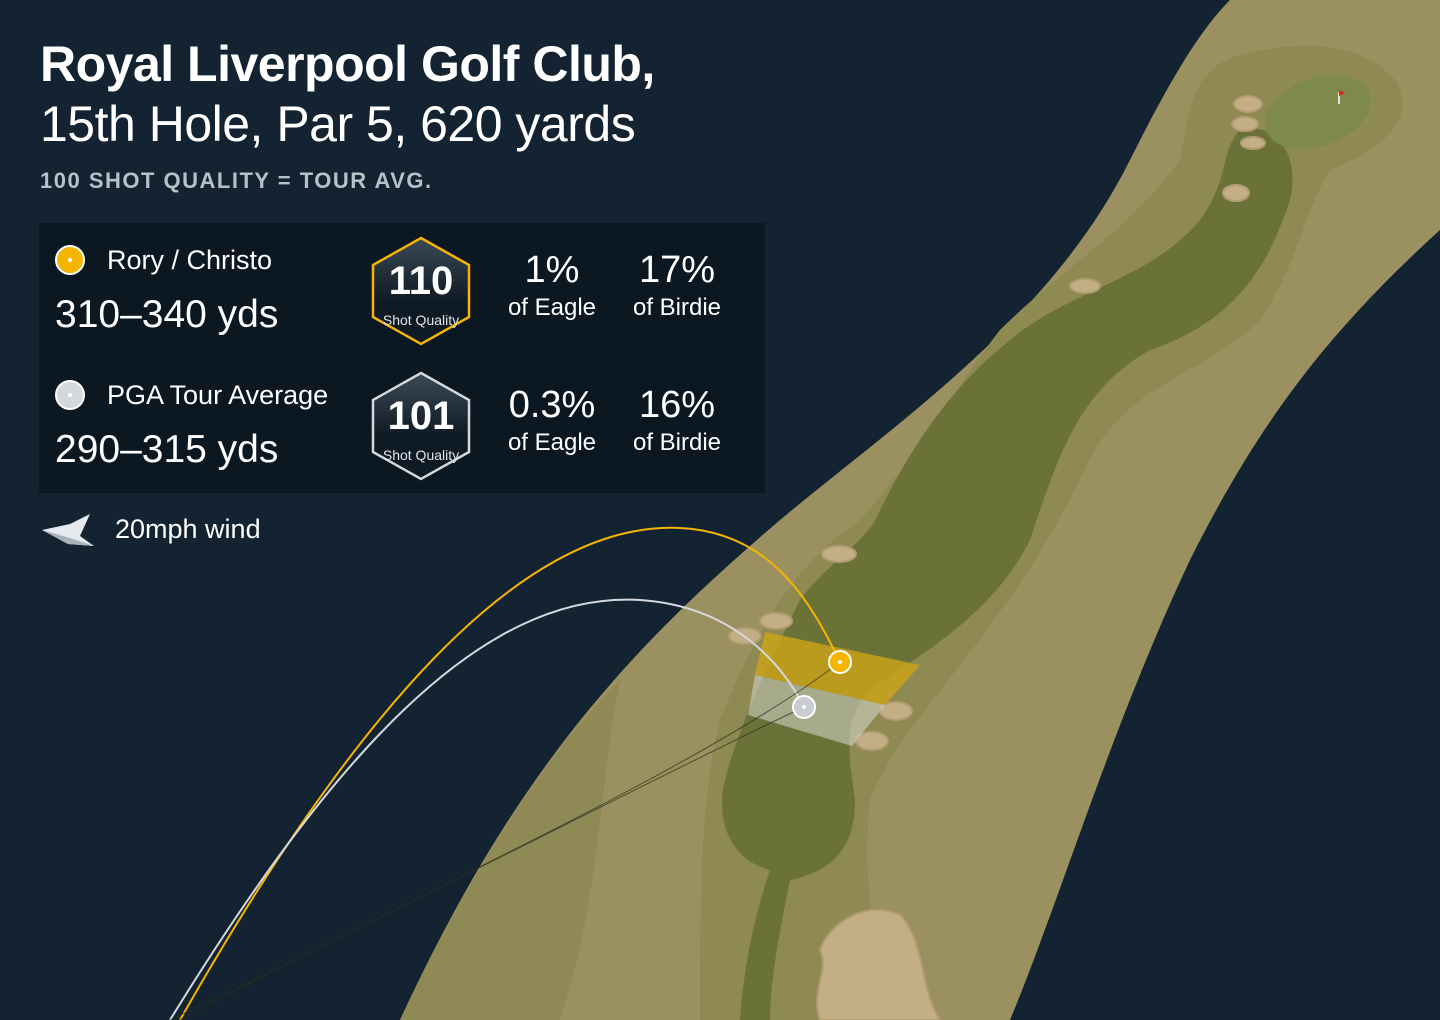 This screenshot has width=1440, height=1020. I want to click on eagle-value: 0.3%, so click(552, 405).